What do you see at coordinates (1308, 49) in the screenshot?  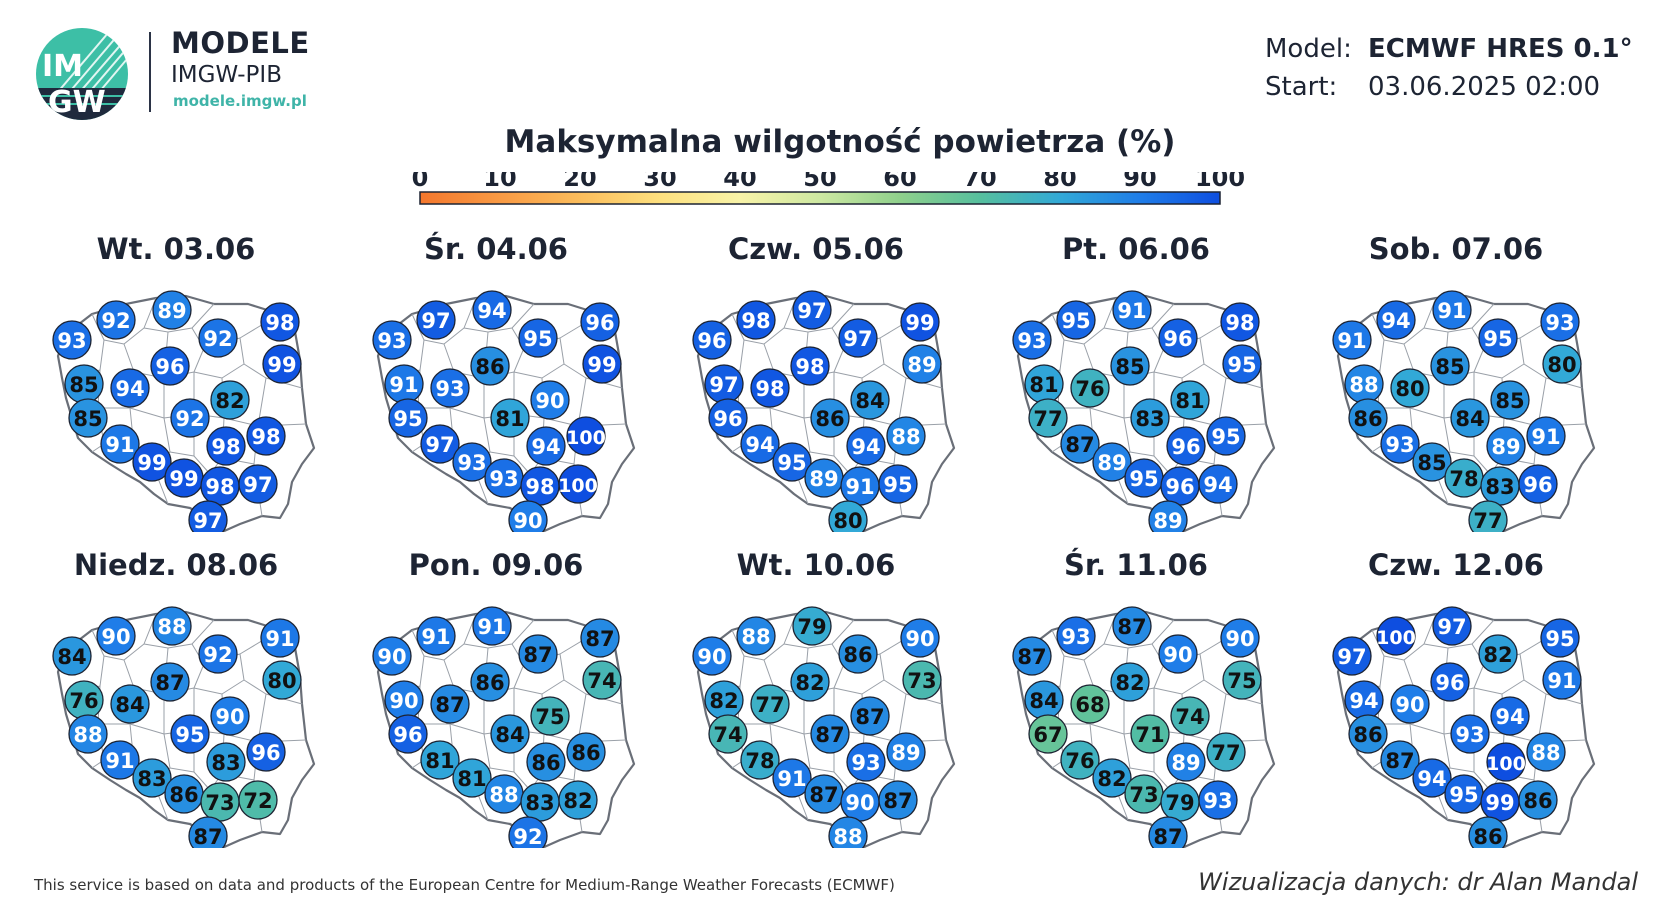 I see `model-label: Model:` at bounding box center [1308, 49].